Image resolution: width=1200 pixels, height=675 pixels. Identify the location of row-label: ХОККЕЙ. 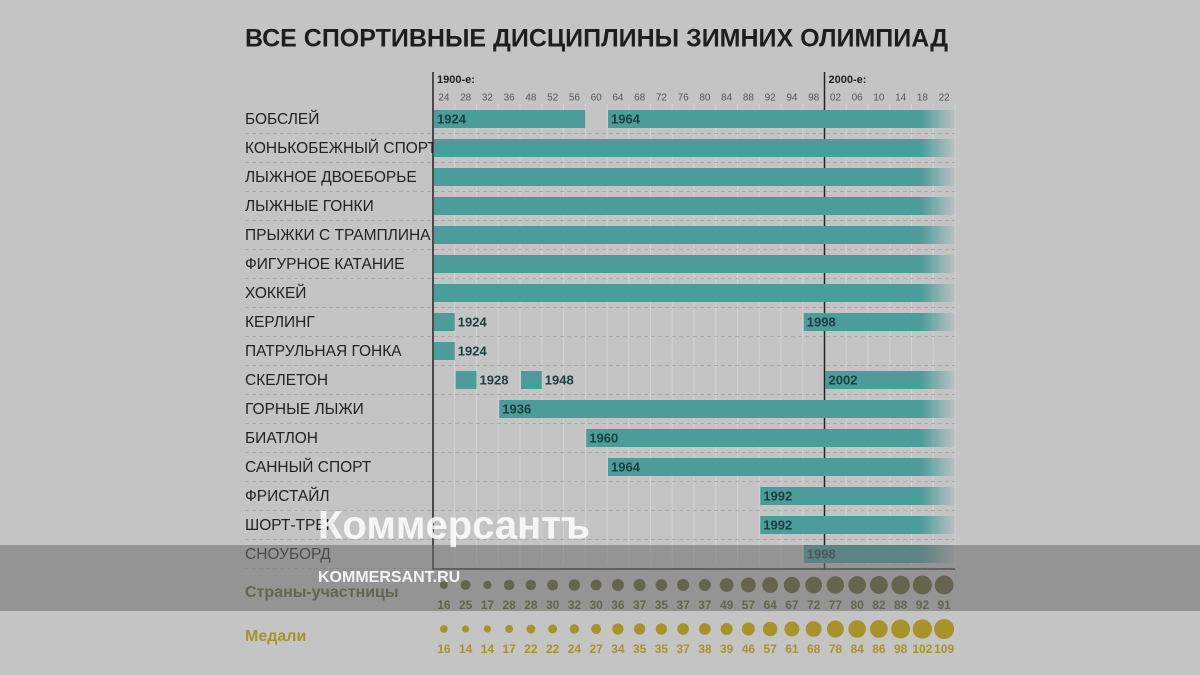
(275, 293).